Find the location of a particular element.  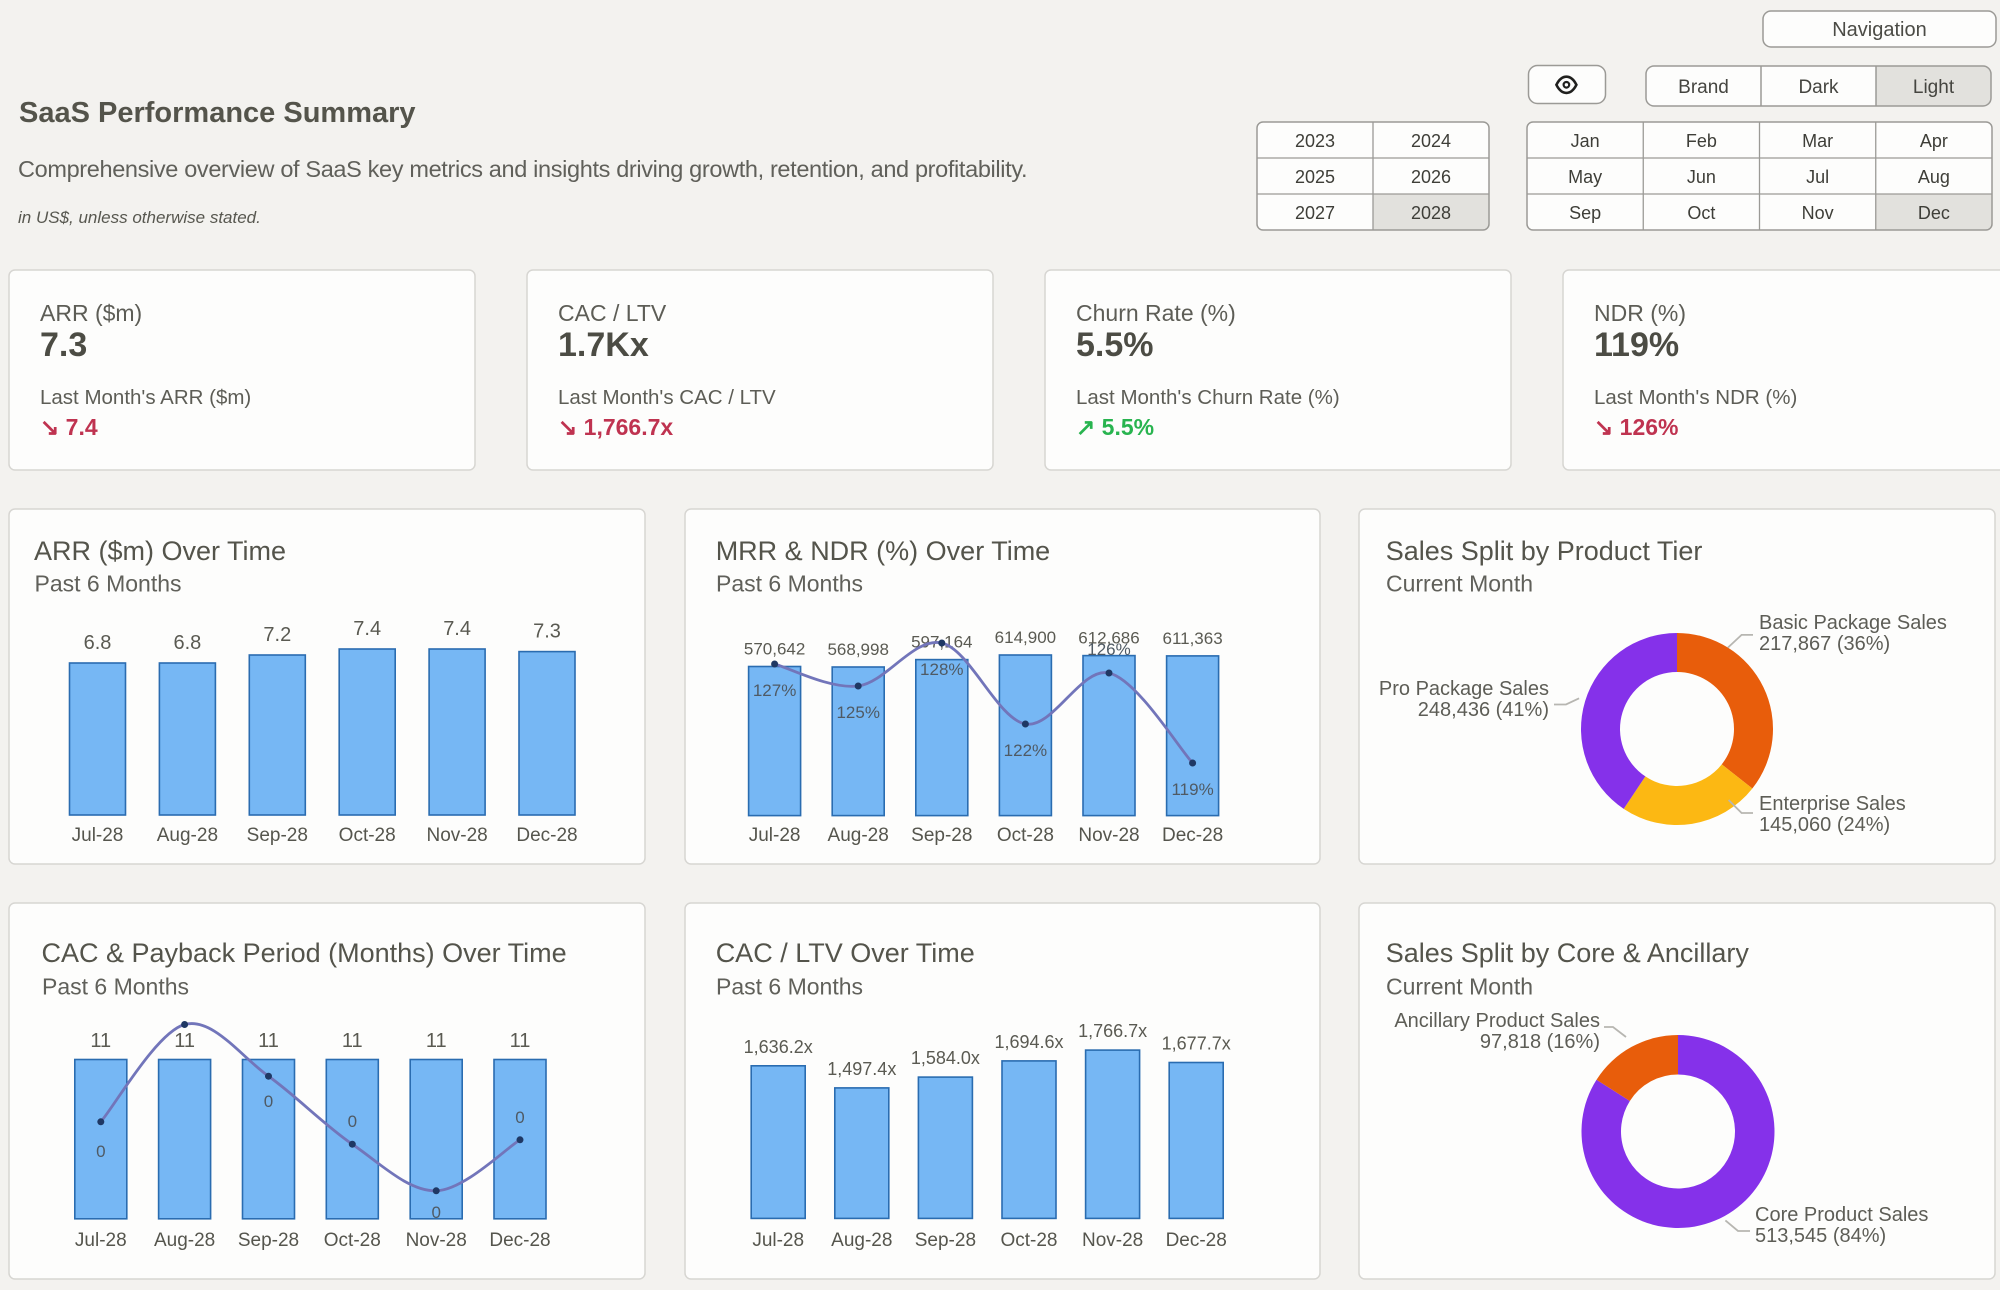

svg-text: Current Month is located at coordinates (1459, 987).